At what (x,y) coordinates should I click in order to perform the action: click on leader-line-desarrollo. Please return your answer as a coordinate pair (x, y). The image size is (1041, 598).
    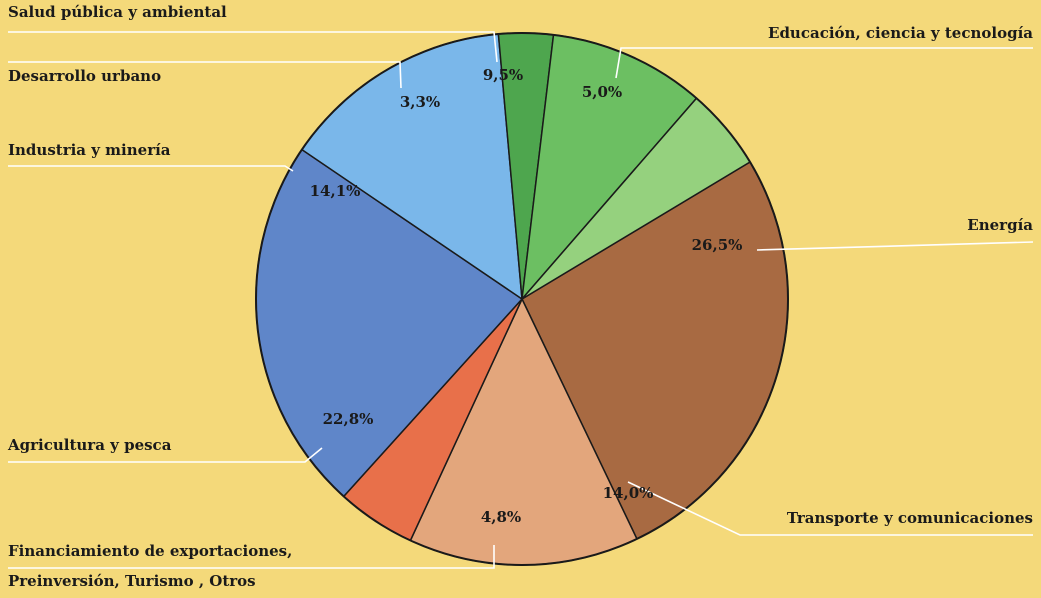
    Looking at the image, I should click on (205, 75).